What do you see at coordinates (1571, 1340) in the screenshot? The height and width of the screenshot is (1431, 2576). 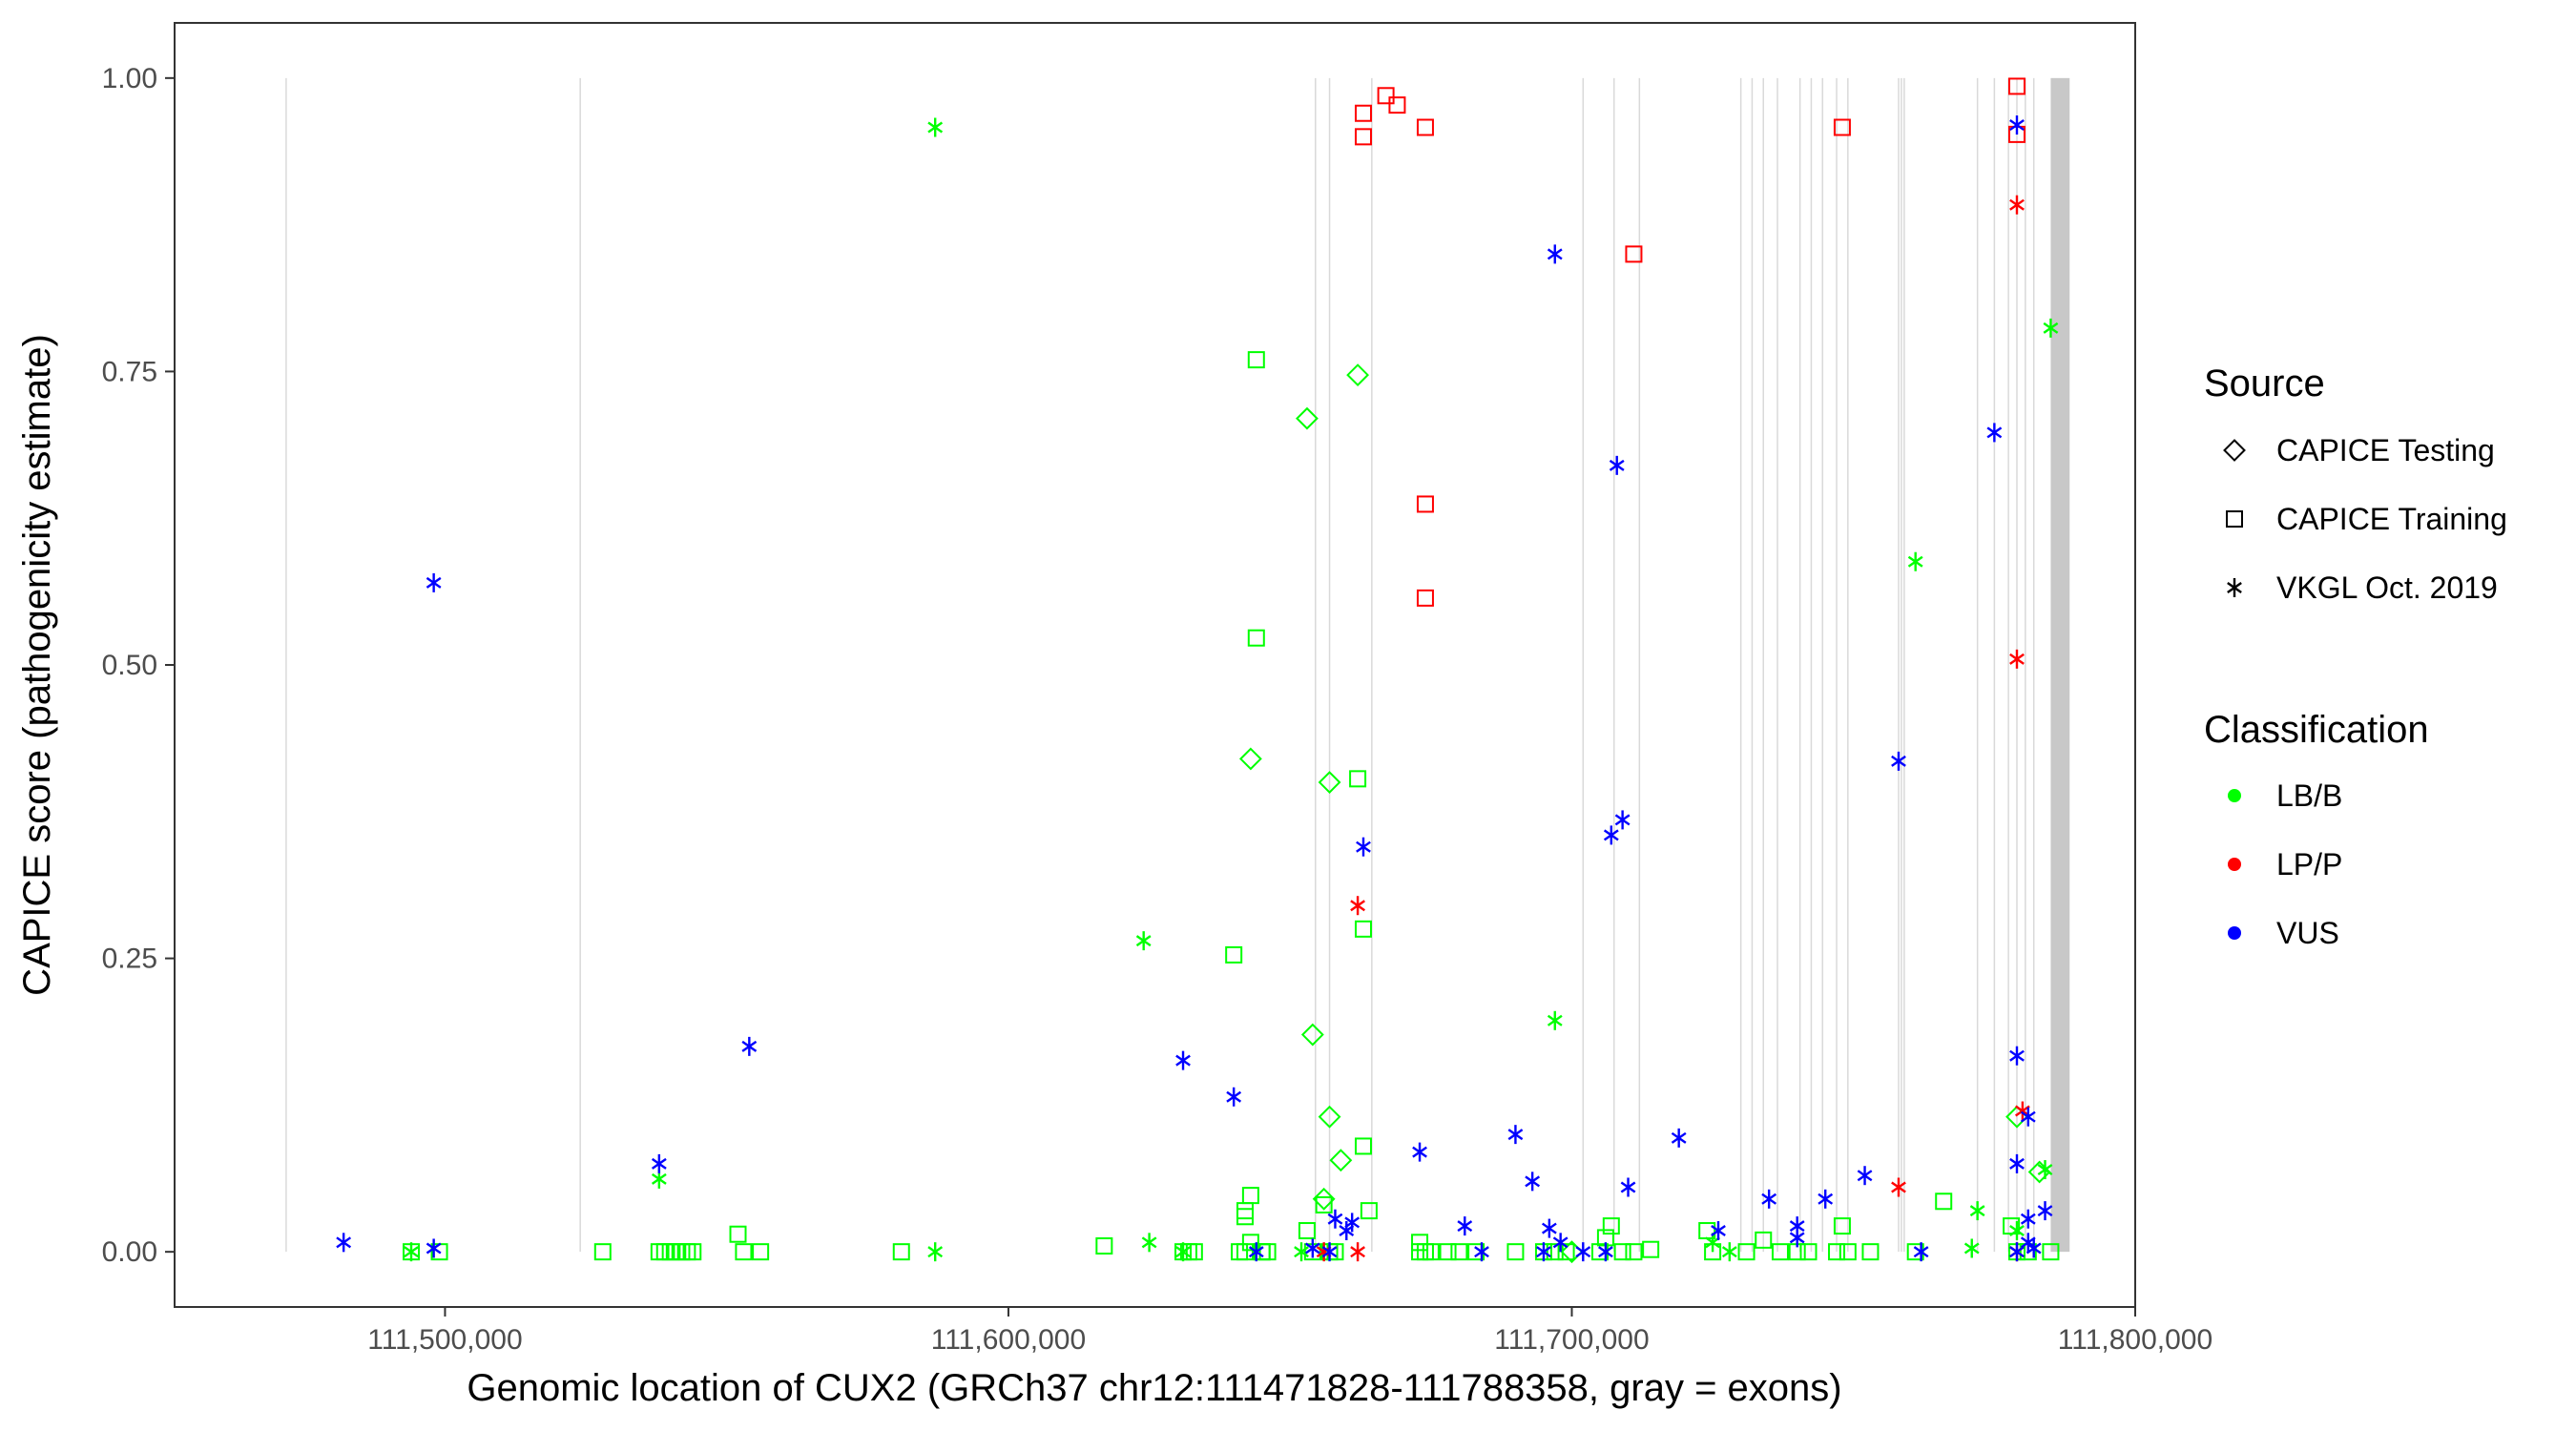 I see `x-tick-label: 111,700,000` at bounding box center [1571, 1340].